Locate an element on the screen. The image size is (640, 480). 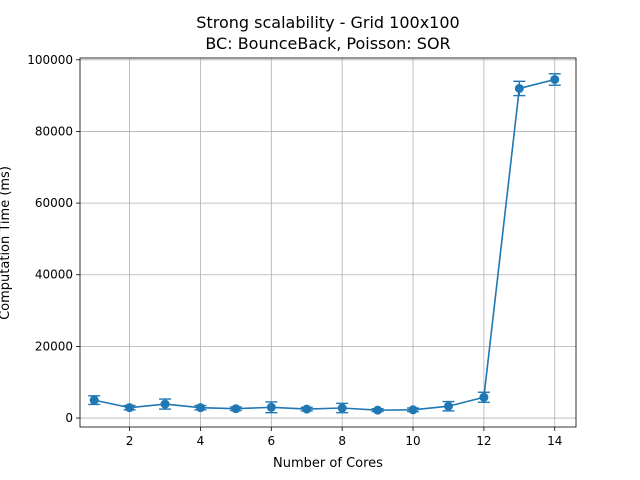
y-tick-label: 20000 is located at coordinates (54, 346).